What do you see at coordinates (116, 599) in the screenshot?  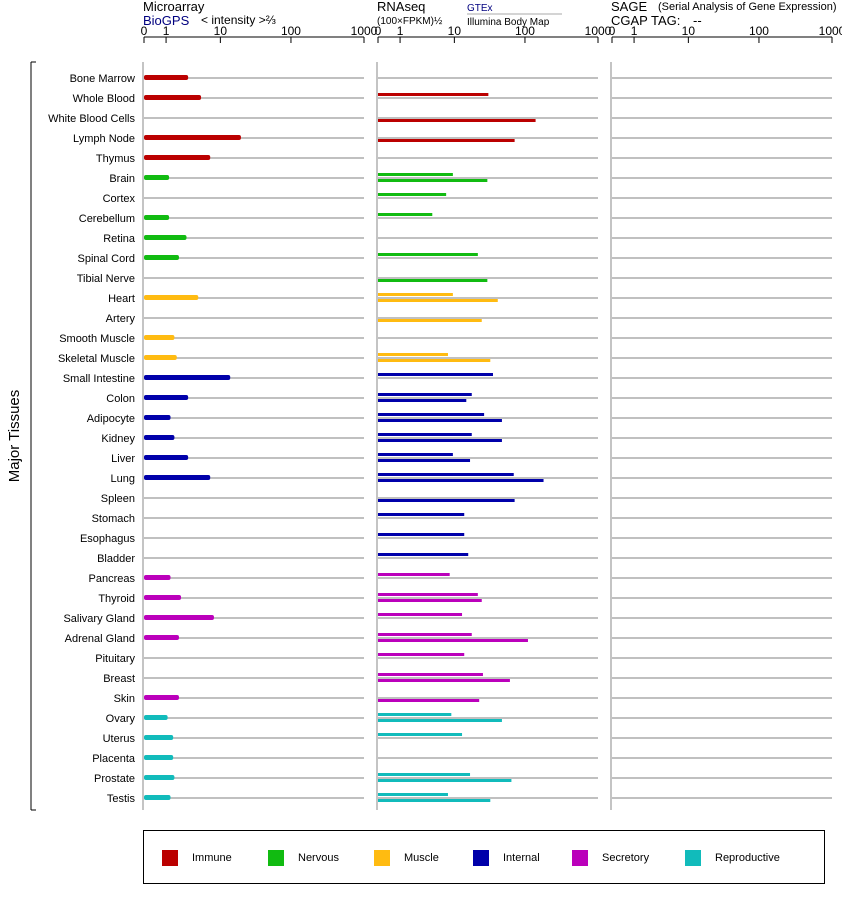 I see `tissue-label: Thyroid` at bounding box center [116, 599].